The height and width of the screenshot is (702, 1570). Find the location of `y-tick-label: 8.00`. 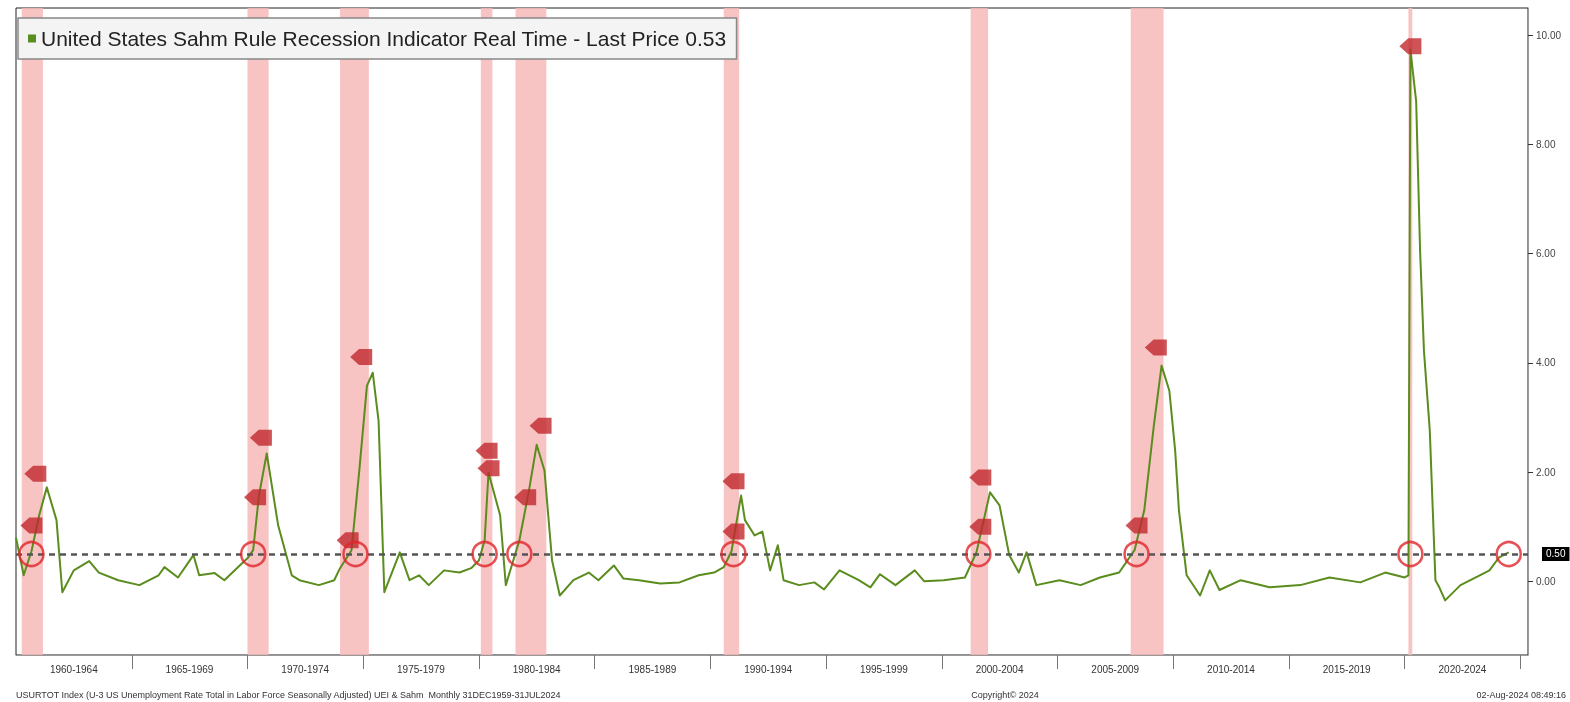

y-tick-label: 8.00 is located at coordinates (1546, 144).